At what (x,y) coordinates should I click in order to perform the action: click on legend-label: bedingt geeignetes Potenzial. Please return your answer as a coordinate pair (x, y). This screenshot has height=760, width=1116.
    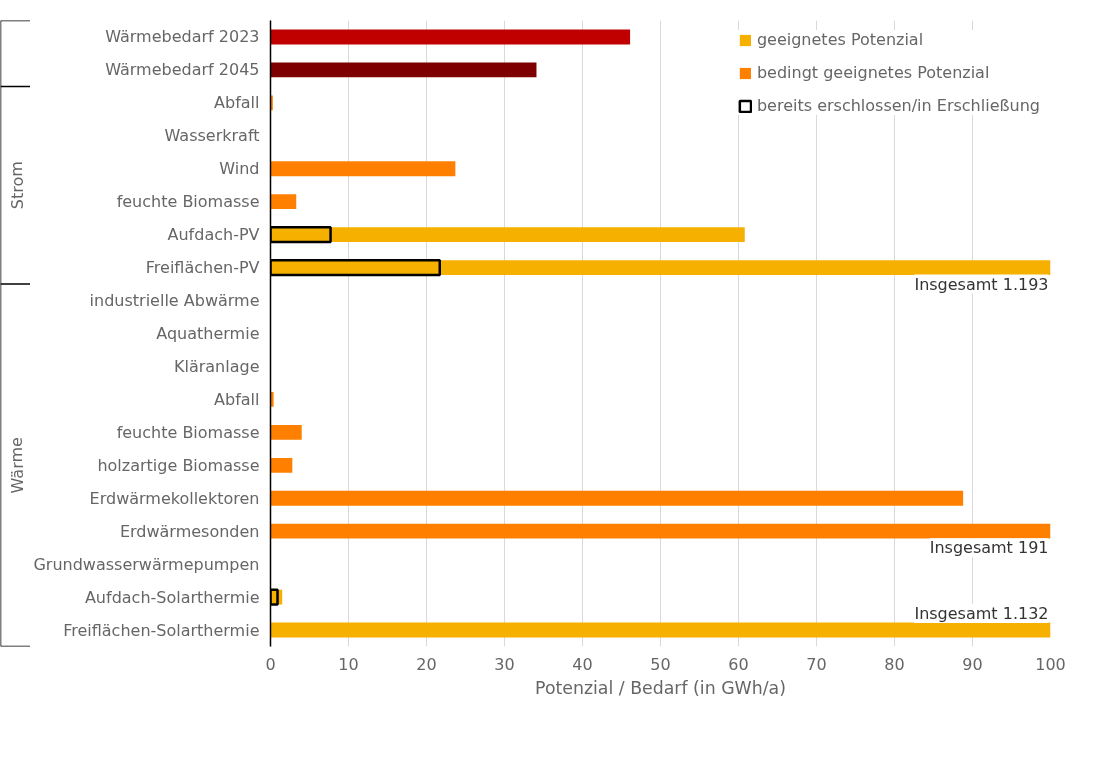
    Looking at the image, I should click on (873, 72).